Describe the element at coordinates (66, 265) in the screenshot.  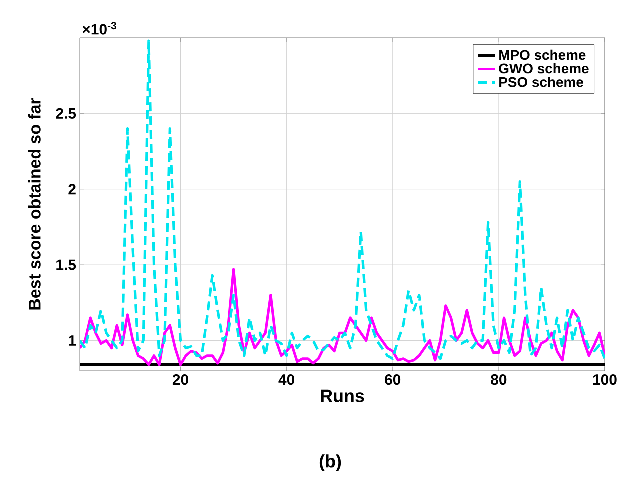
I see `y-tick-label: 1.5` at that location.